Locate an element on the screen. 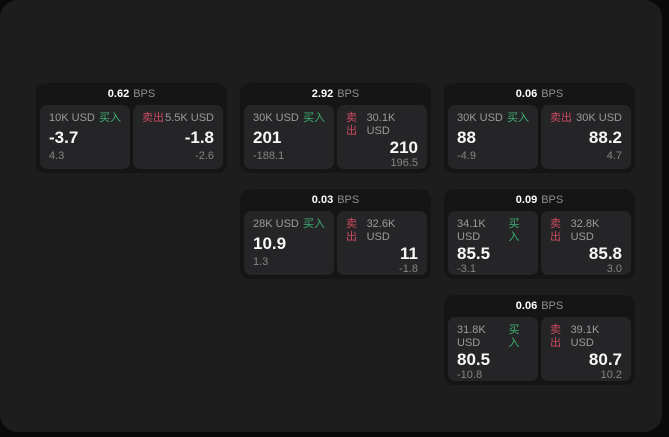 The image size is (669, 437). buy-price: 201 is located at coordinates (267, 137).